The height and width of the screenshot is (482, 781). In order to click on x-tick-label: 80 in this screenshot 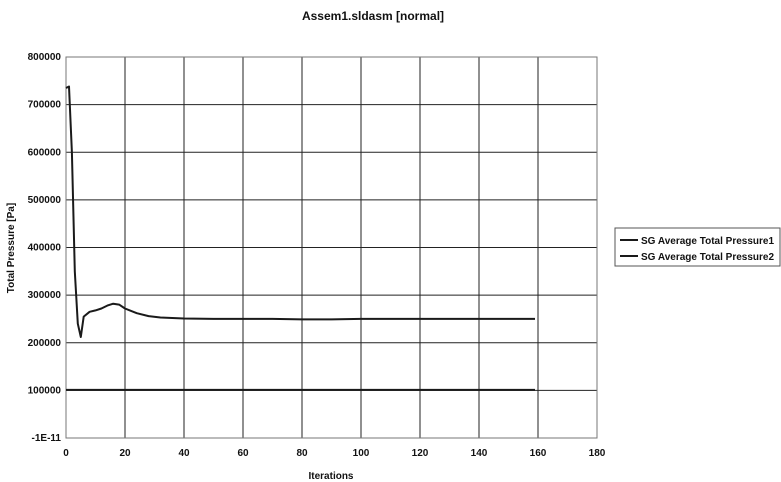, I will do `click(302, 453)`.